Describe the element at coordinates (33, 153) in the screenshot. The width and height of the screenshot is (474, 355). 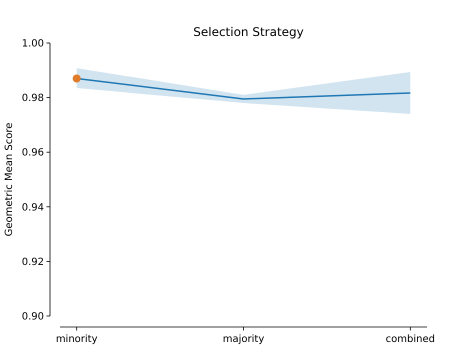
I see `y-tick-label: 0.96` at that location.